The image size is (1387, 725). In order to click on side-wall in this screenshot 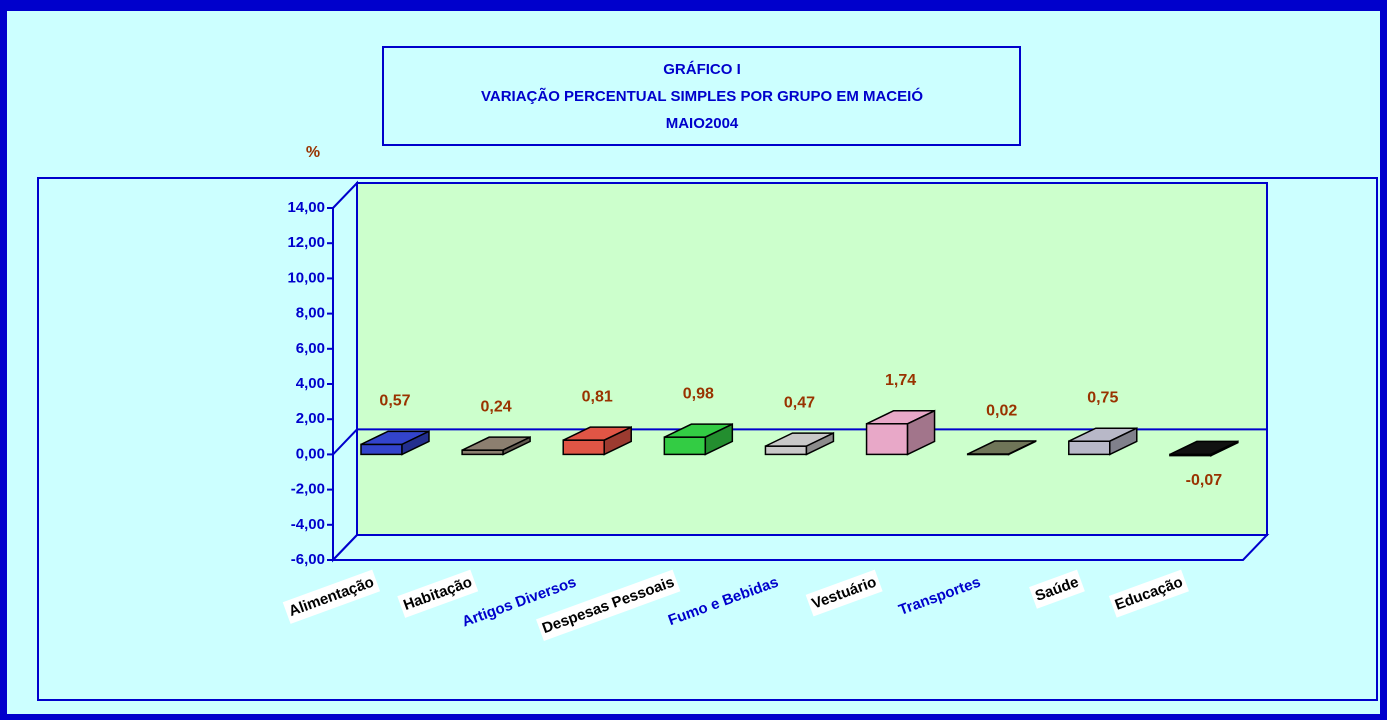, I will do `click(345, 371)`.